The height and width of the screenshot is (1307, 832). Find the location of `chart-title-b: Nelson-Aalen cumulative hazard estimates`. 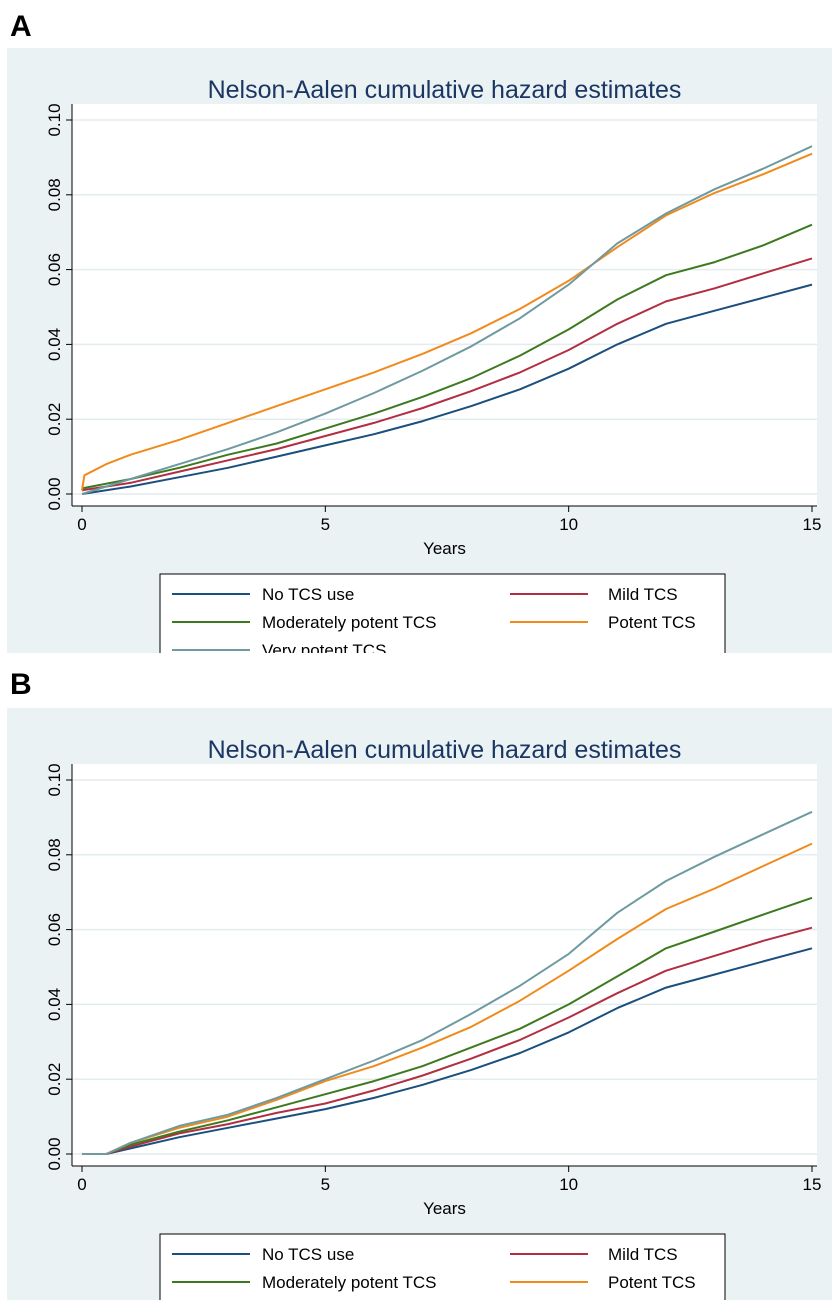

chart-title-b: Nelson-Aalen cumulative hazard estimates is located at coordinates (445, 750).